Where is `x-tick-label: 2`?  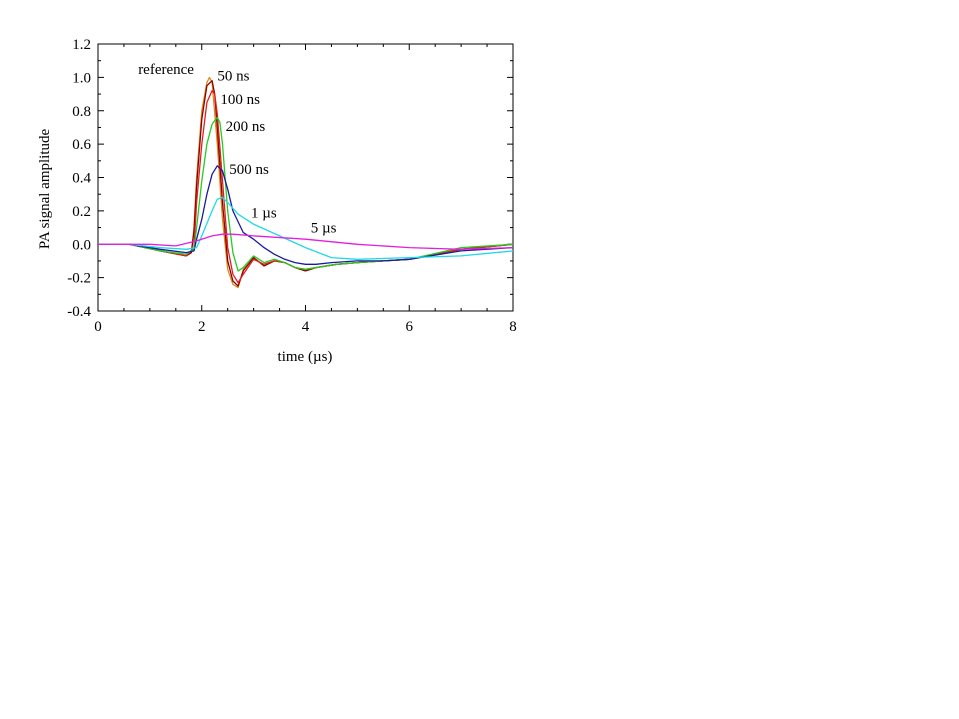 x-tick-label: 2 is located at coordinates (202, 327).